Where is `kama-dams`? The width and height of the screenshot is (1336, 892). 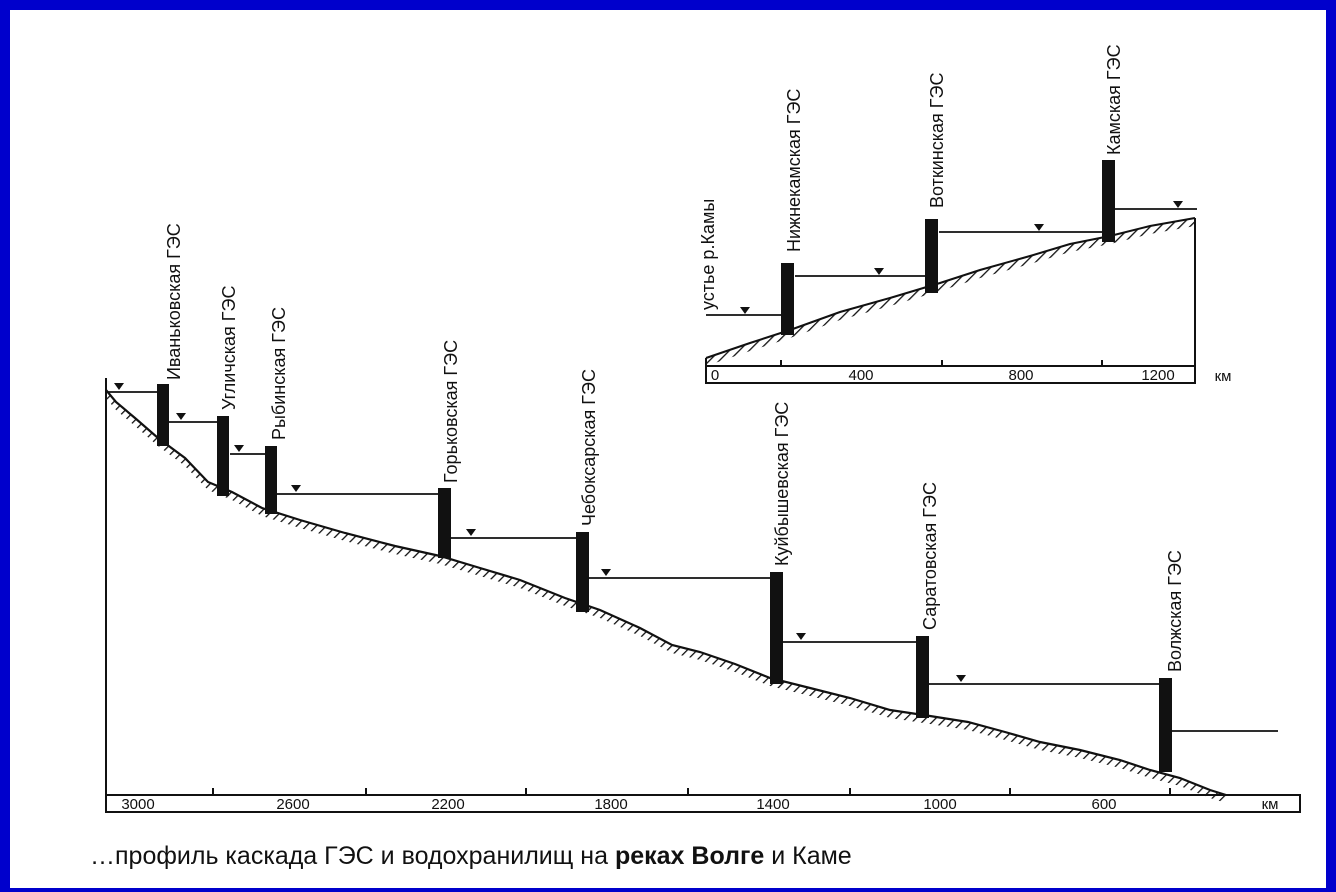 kama-dams is located at coordinates (948, 247).